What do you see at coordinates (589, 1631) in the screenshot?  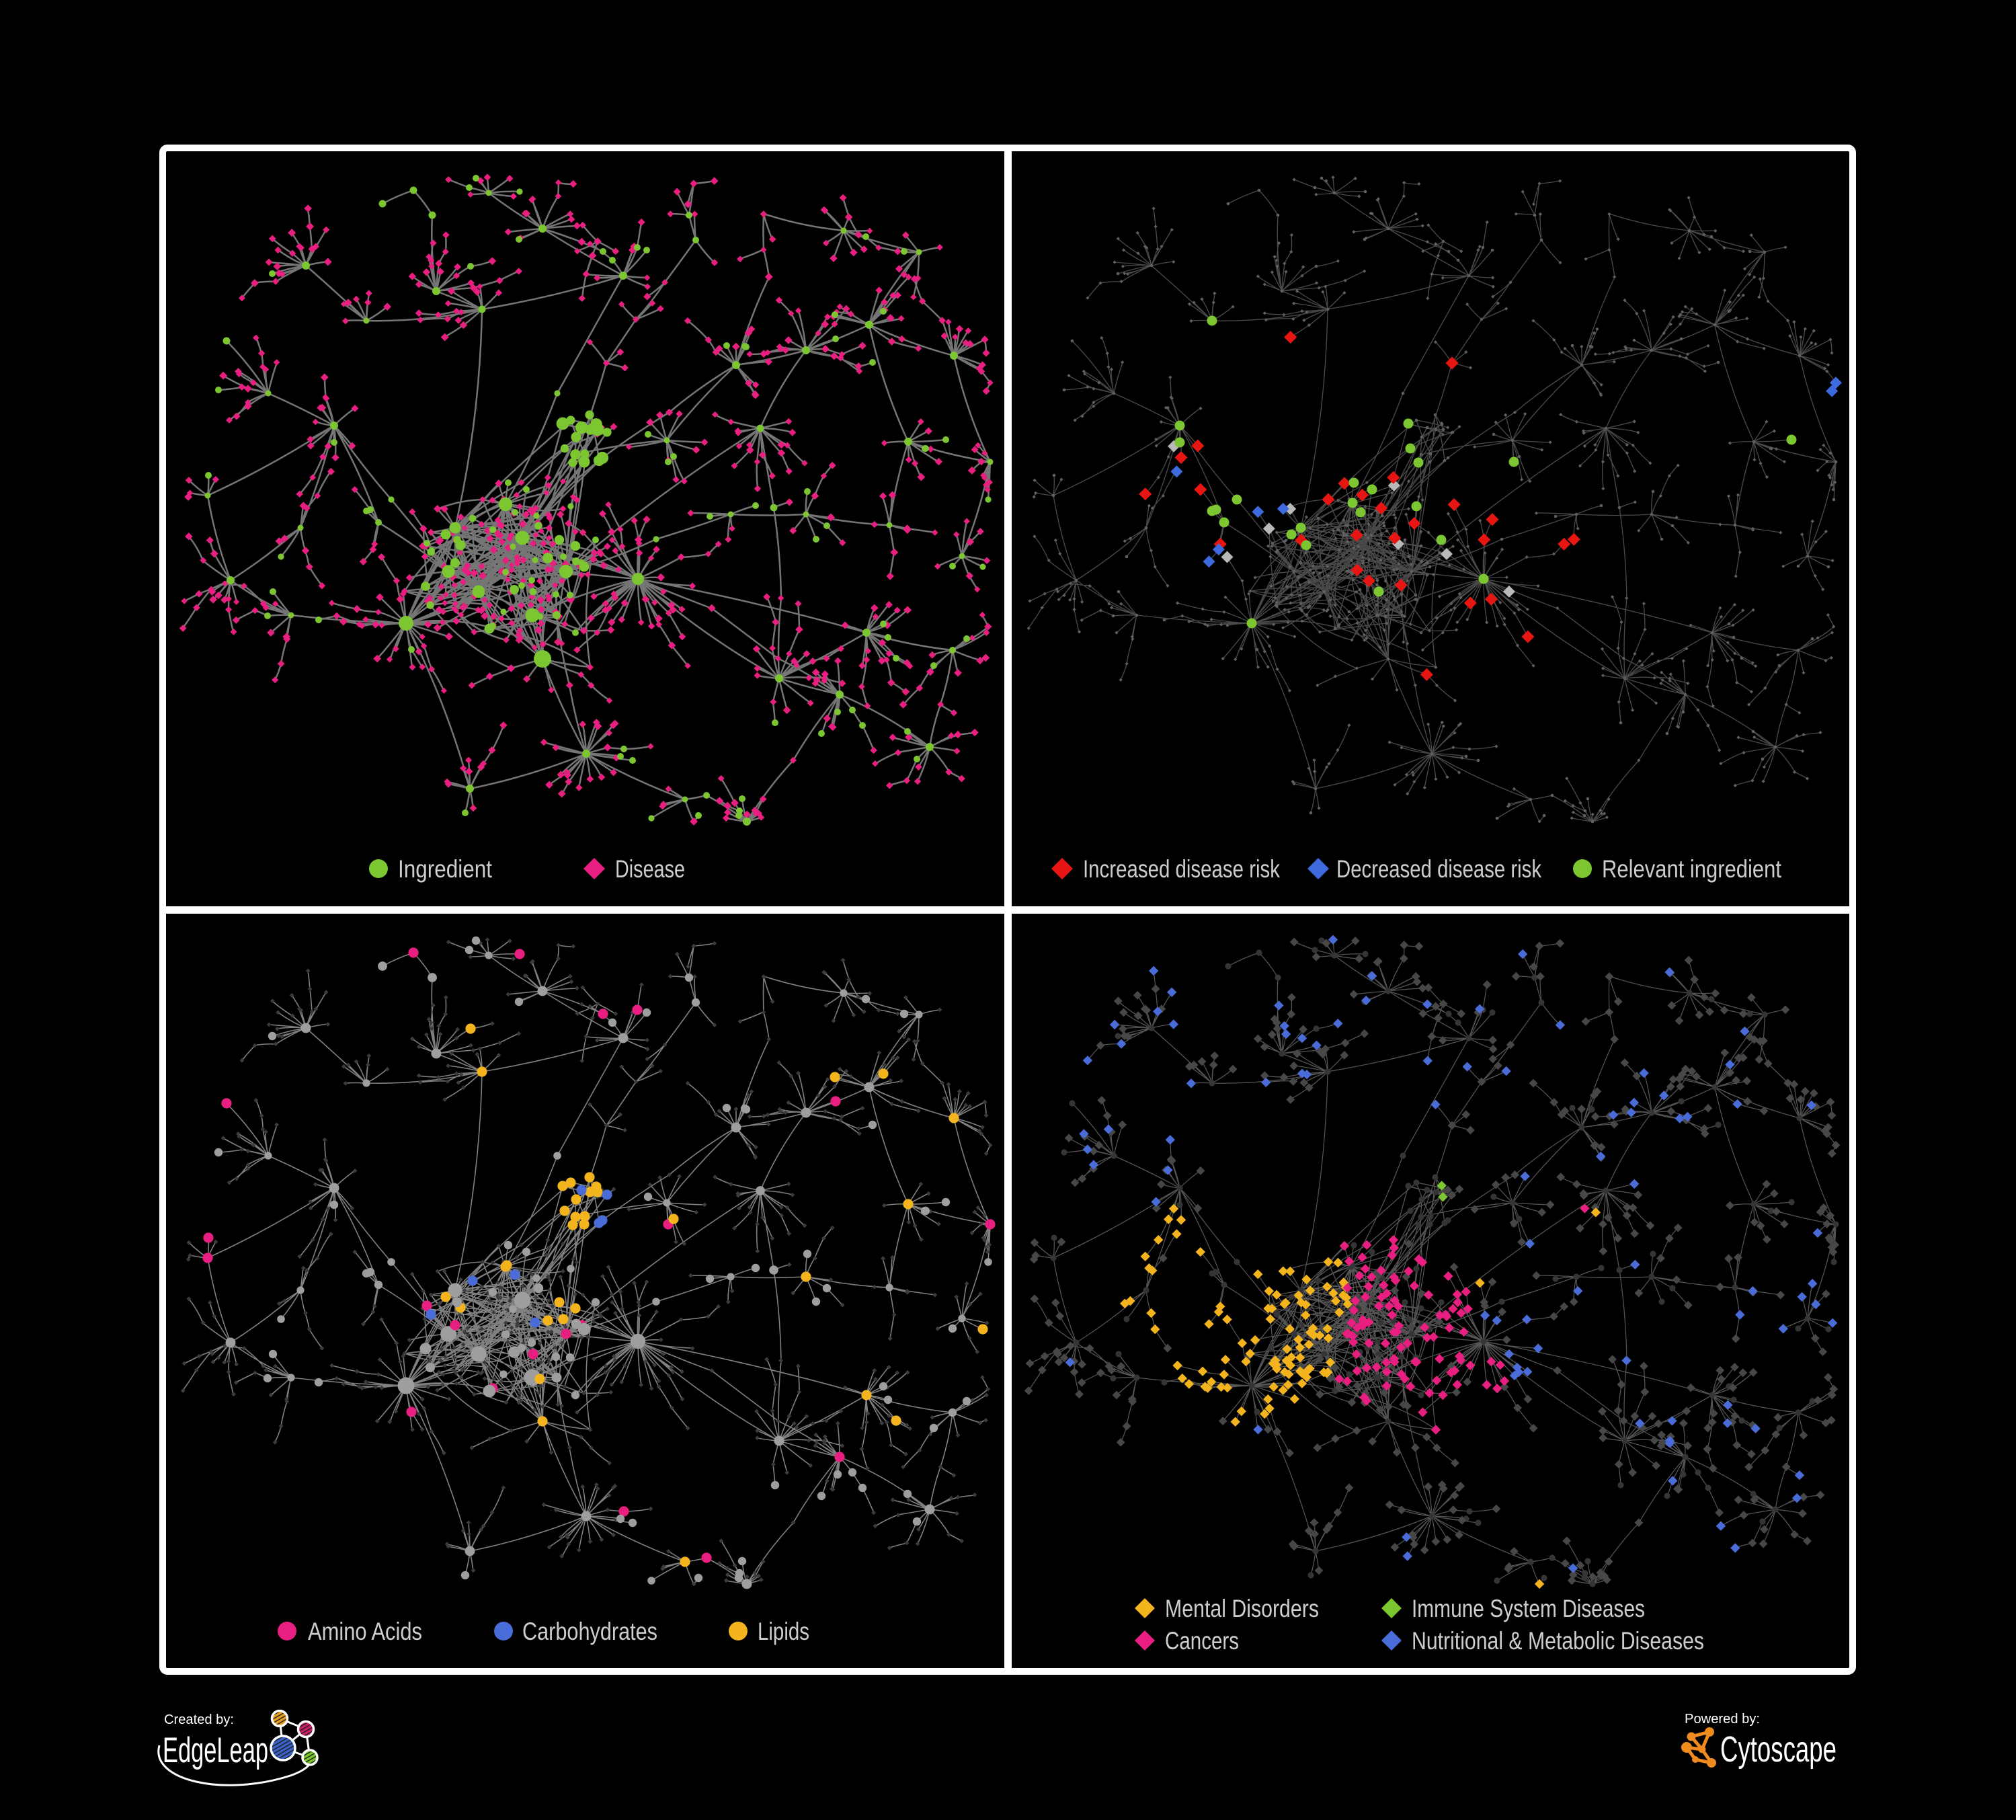 I see `svg-text: Carbohydrates` at bounding box center [589, 1631].